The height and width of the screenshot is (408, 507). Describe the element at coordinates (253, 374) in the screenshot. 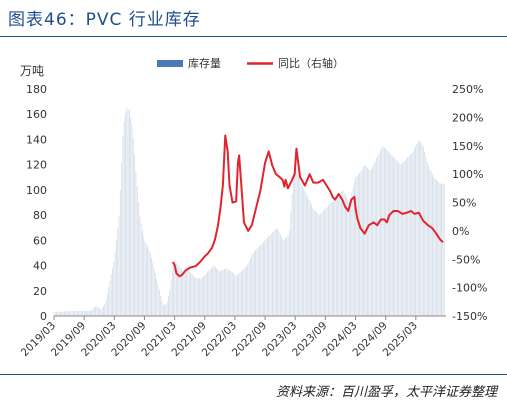

I see `bottom-rule` at that location.